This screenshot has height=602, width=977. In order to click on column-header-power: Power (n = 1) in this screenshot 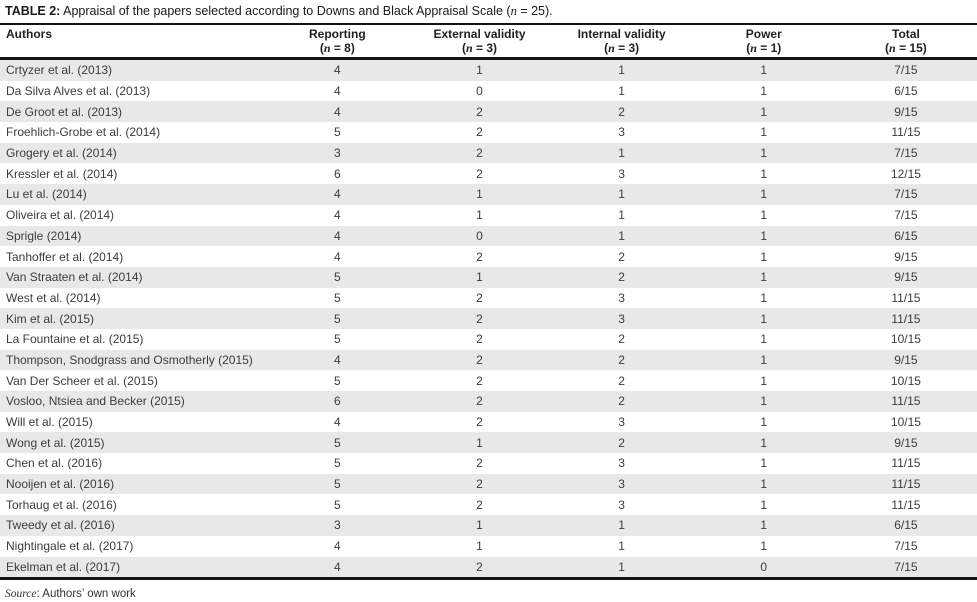, I will do `click(763, 42)`.